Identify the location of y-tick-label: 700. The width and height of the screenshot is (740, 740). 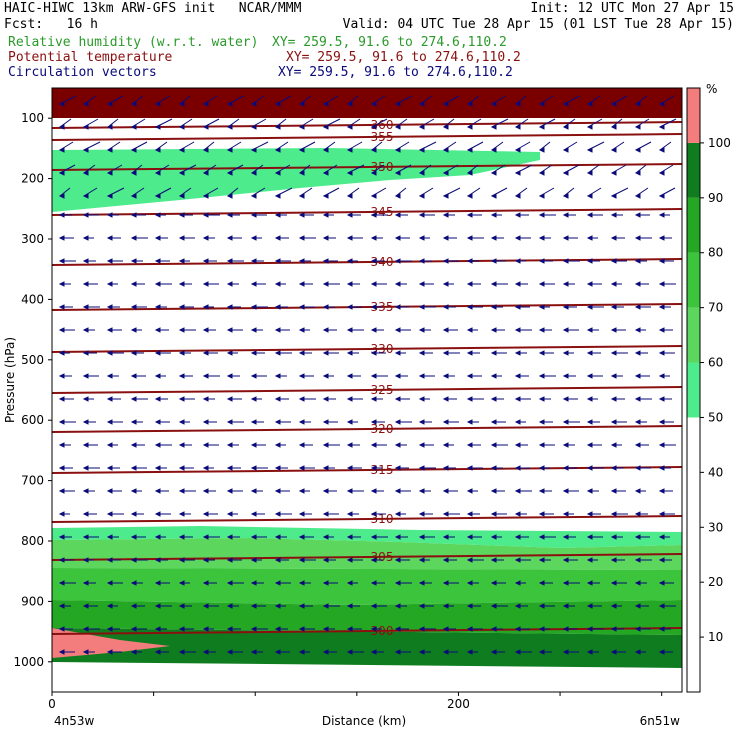
(32, 481).